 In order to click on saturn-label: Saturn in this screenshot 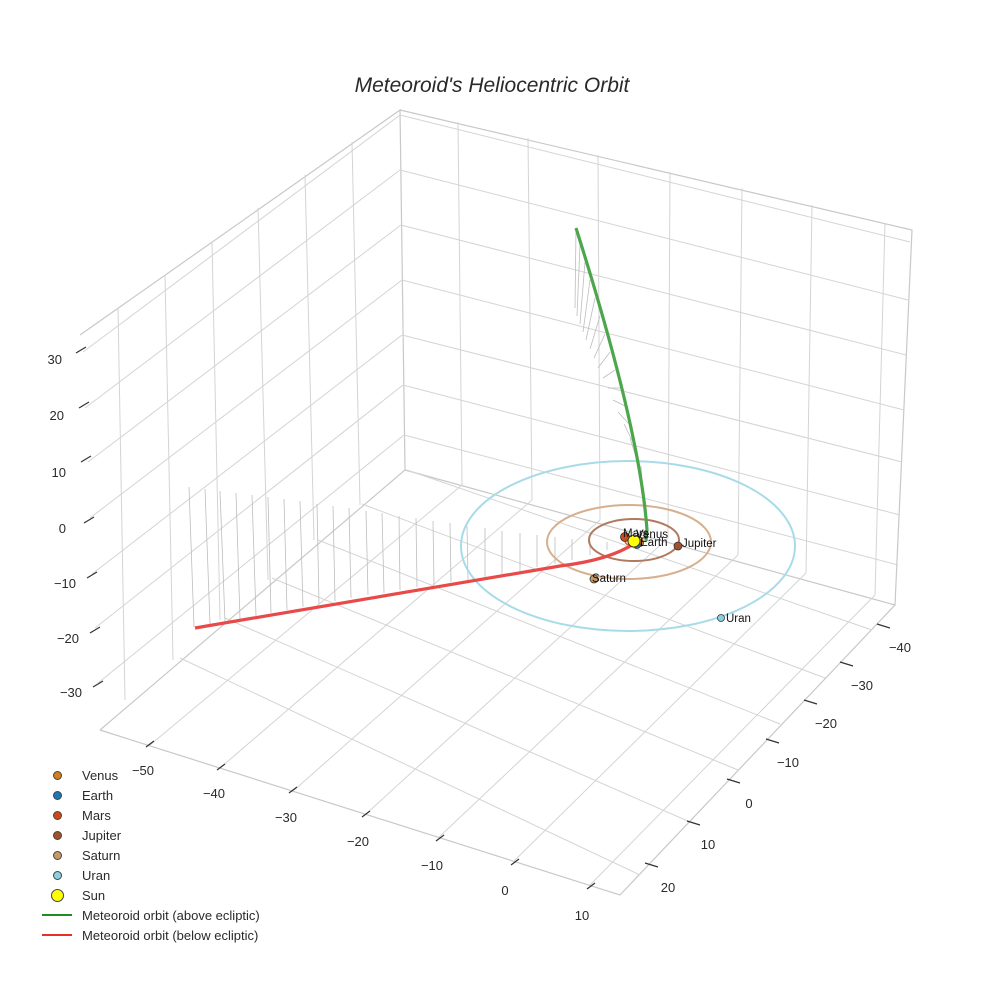, I will do `click(609, 579)`.